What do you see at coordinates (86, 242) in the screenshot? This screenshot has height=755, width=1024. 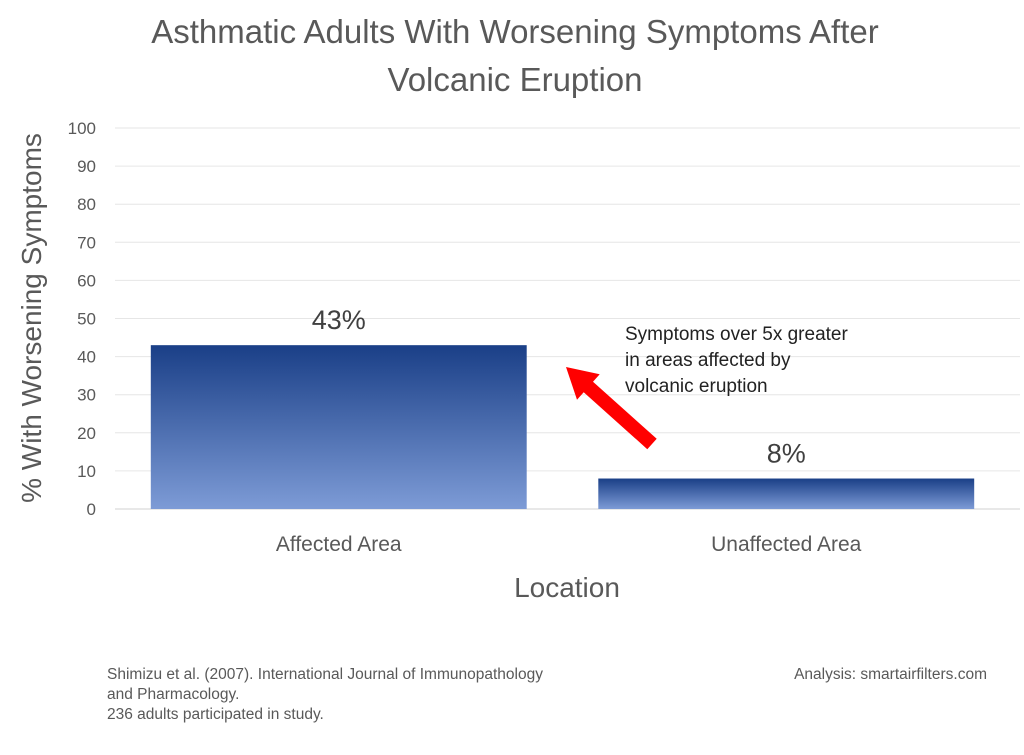 I see `y-tick-label: 70` at bounding box center [86, 242].